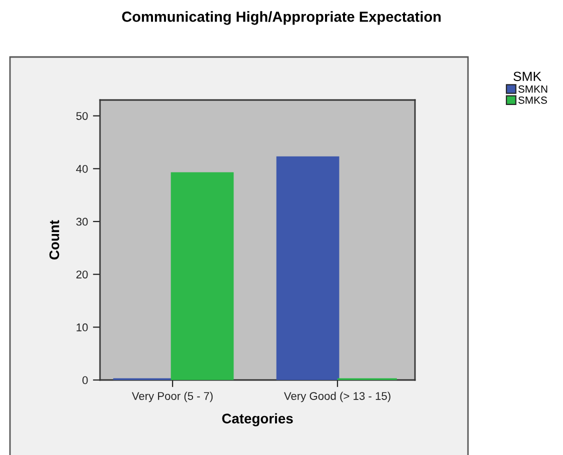  I want to click on legend-label: SMKS, so click(532, 100).